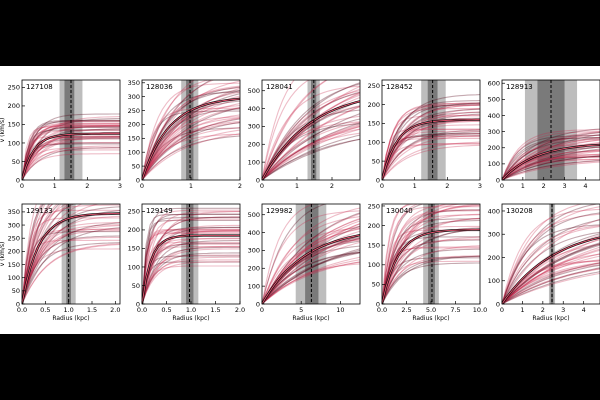 The image size is (600, 400). I want to click on panel-128452: 128452 0 1 2 3 0 50 100 150 200 250, so click(425, 134).